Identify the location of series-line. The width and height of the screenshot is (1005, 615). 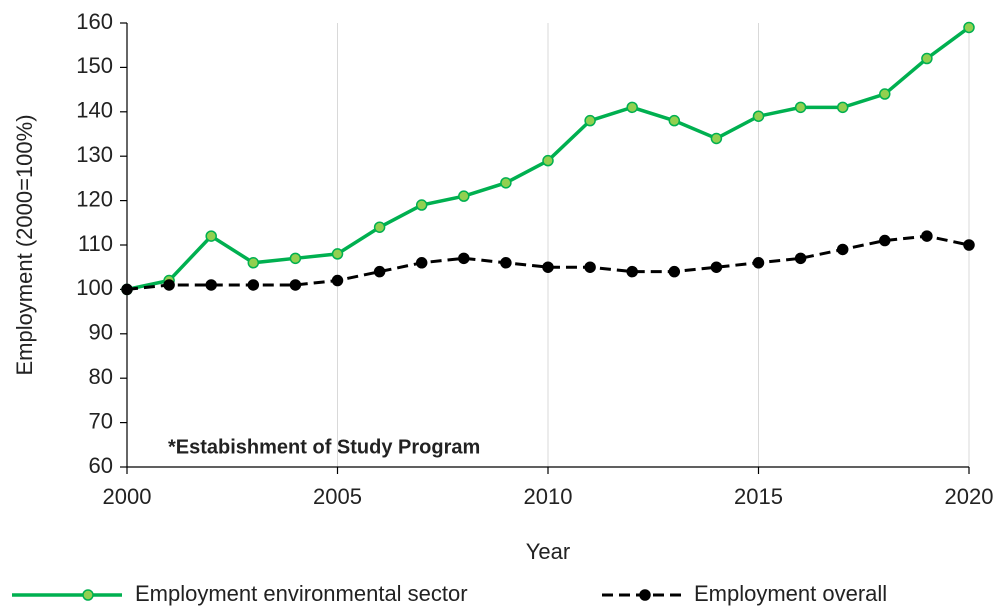
(548, 262).